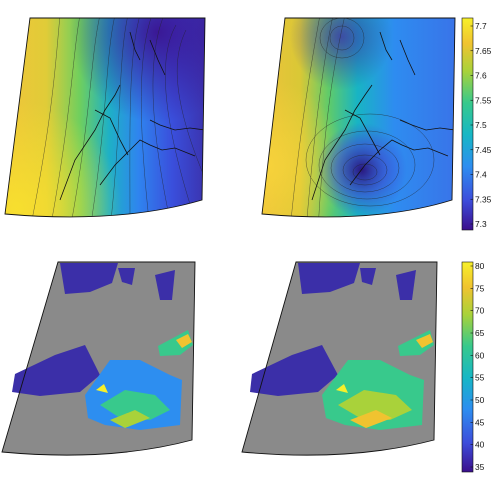 This screenshot has width=500, height=479. Describe the element at coordinates (135, 405) in the screenshot. I see `panel-c-med-green` at that location.